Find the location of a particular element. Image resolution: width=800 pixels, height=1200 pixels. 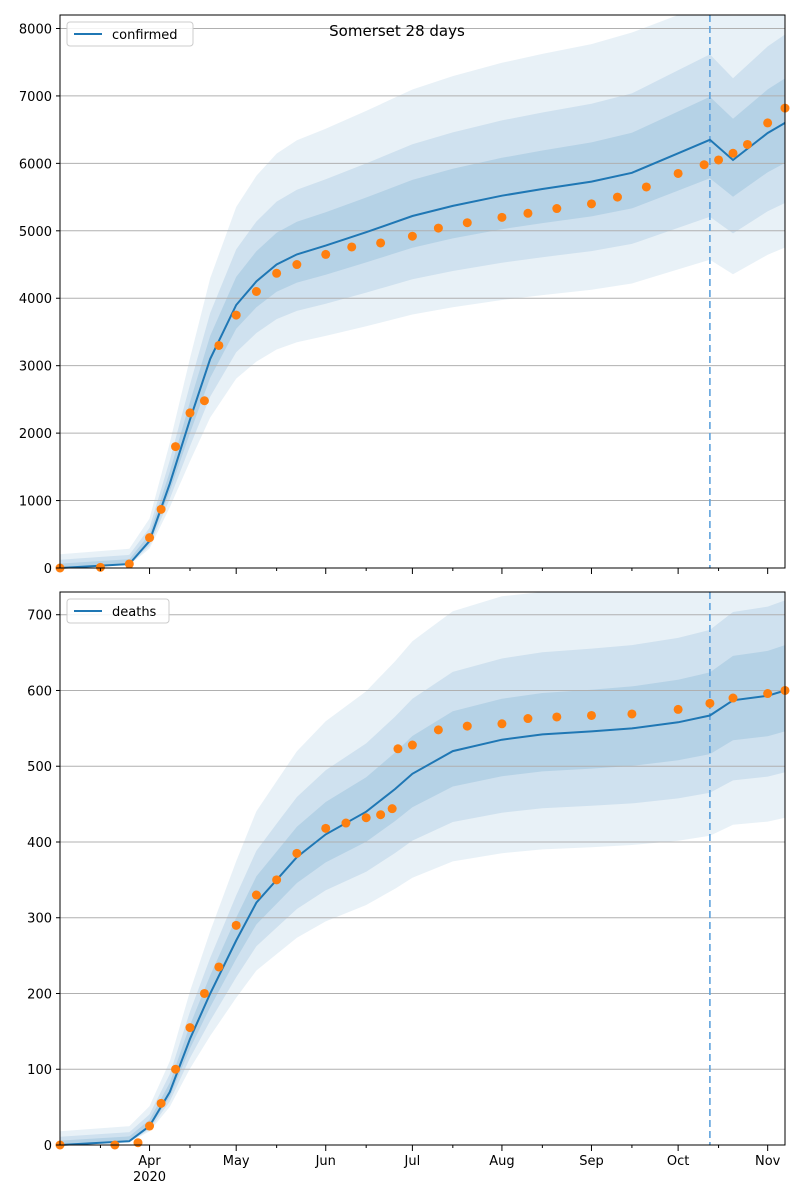

deaths-legend: deaths is located at coordinates (118, 611).